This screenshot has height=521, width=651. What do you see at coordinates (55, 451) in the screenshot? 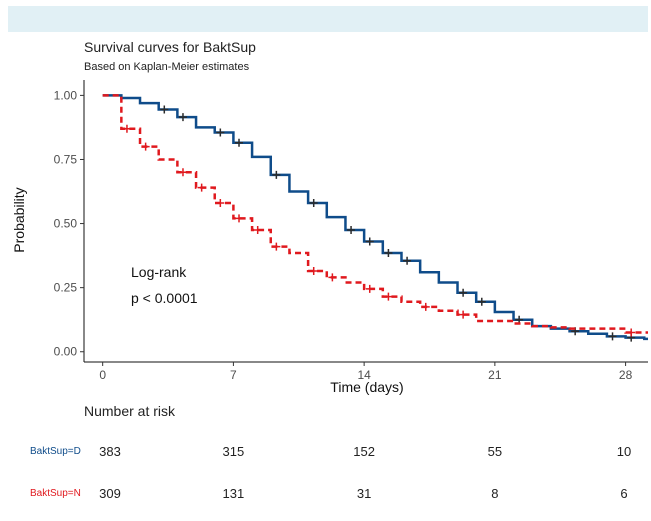
I see `risk-row-label: BaktSup=D` at bounding box center [55, 451].